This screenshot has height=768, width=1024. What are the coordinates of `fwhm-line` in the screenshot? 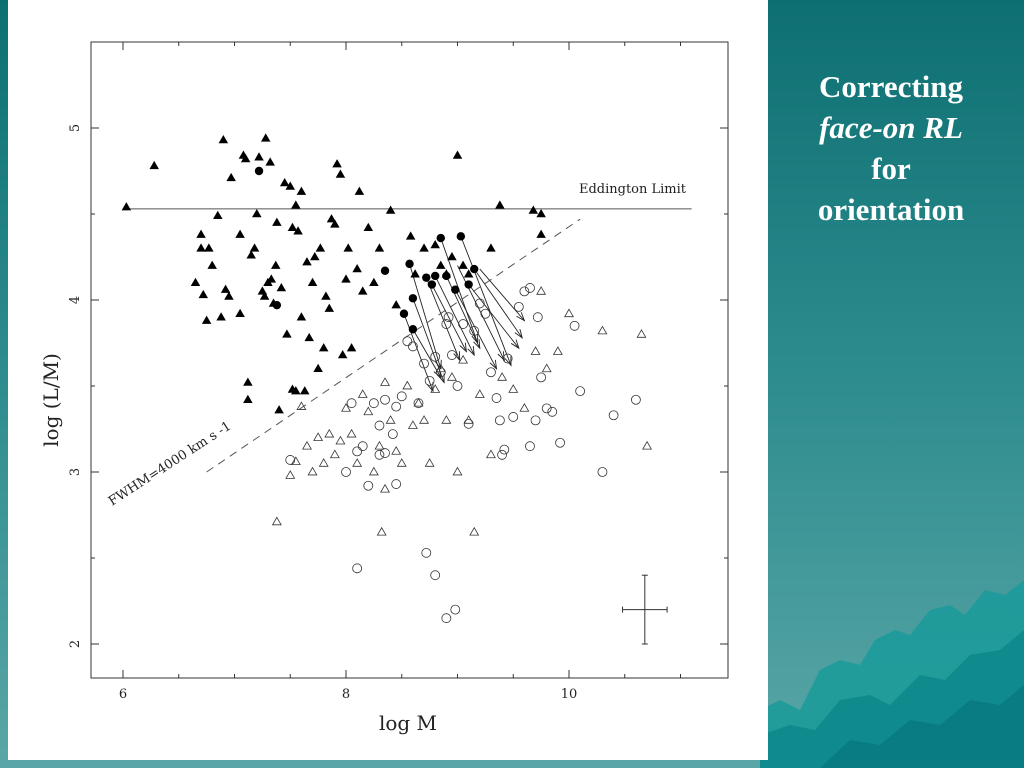 It's located at (393, 345).